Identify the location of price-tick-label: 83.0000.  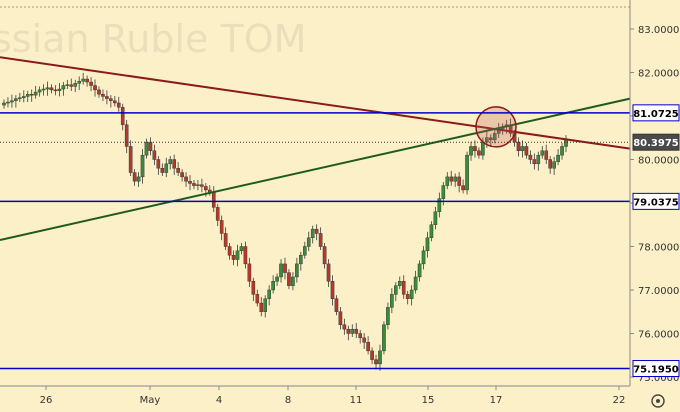
(658, 30).